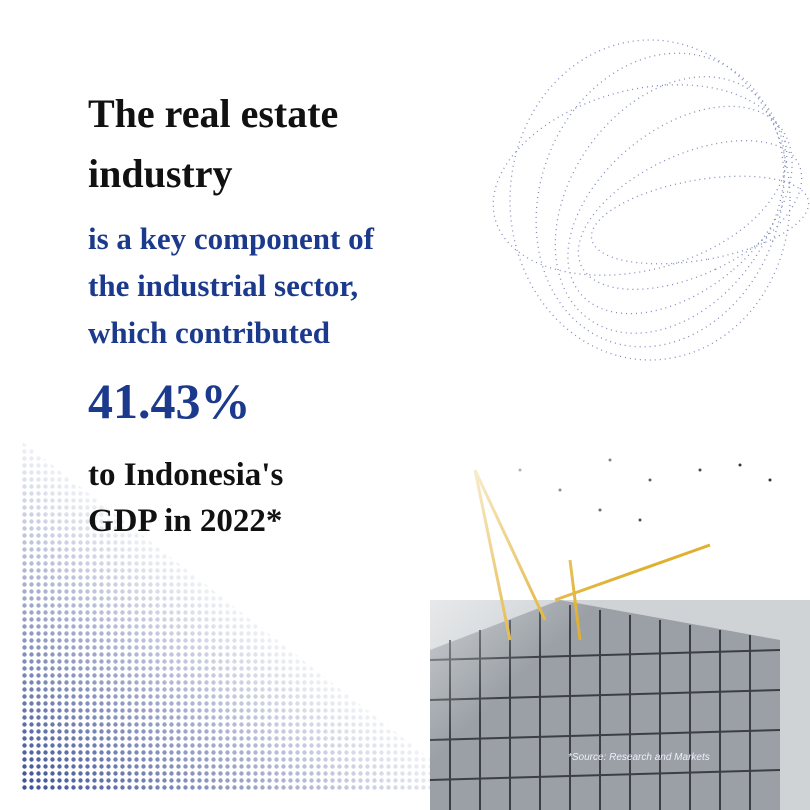 The image size is (810, 810). What do you see at coordinates (639, 757) in the screenshot?
I see `source: *Source: Research and Markets` at bounding box center [639, 757].